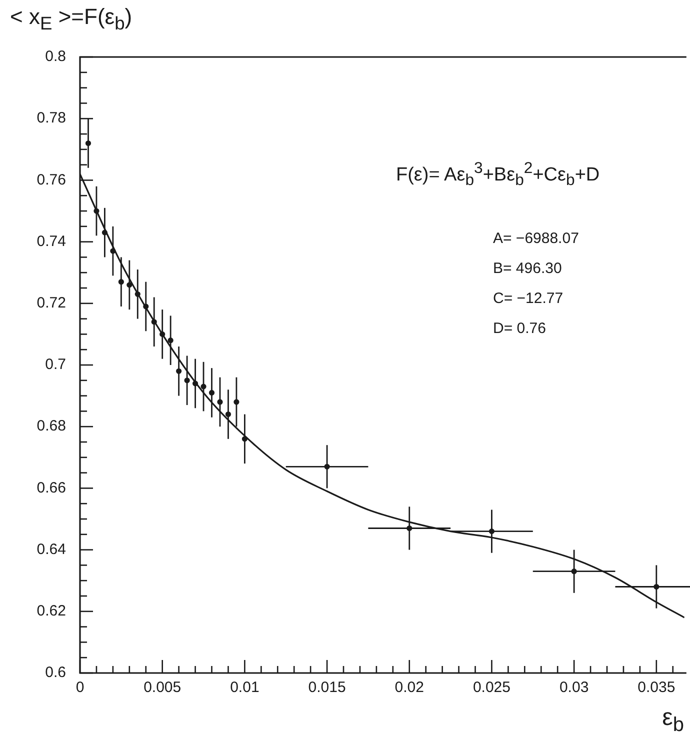 Image resolution: width=690 pixels, height=742 pixels. Describe the element at coordinates (327, 687) in the screenshot. I see `x-tick-label: 0.015` at that location.